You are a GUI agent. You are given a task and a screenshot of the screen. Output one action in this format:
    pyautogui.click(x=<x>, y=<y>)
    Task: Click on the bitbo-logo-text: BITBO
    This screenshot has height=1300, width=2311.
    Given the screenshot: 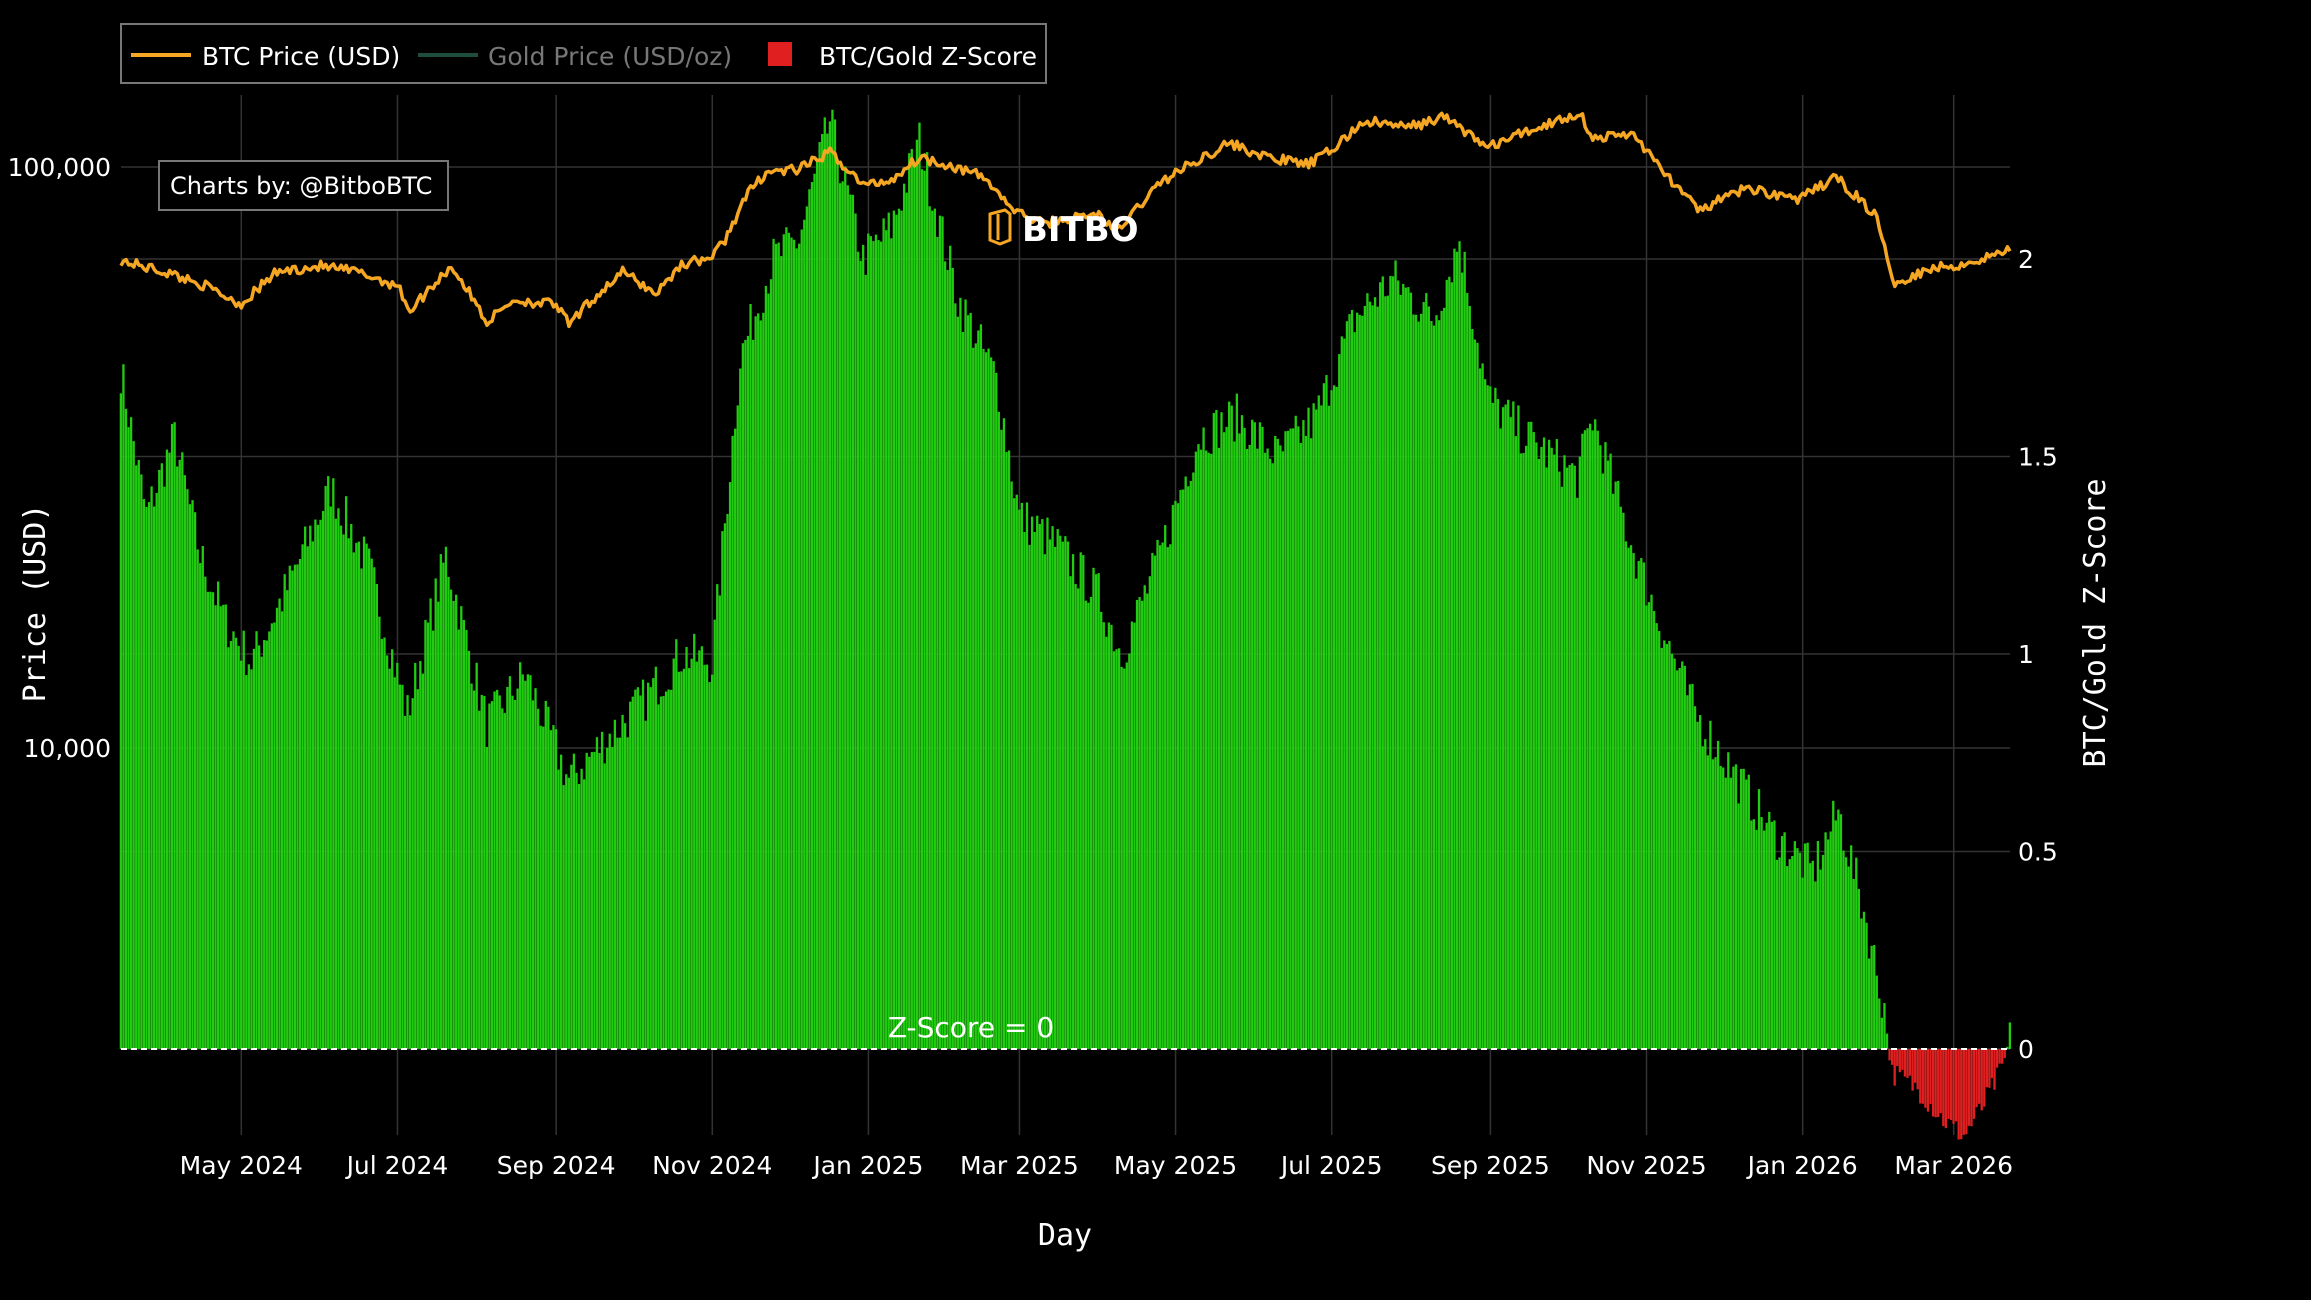 What is the action you would take?
    pyautogui.click(x=1080, y=230)
    